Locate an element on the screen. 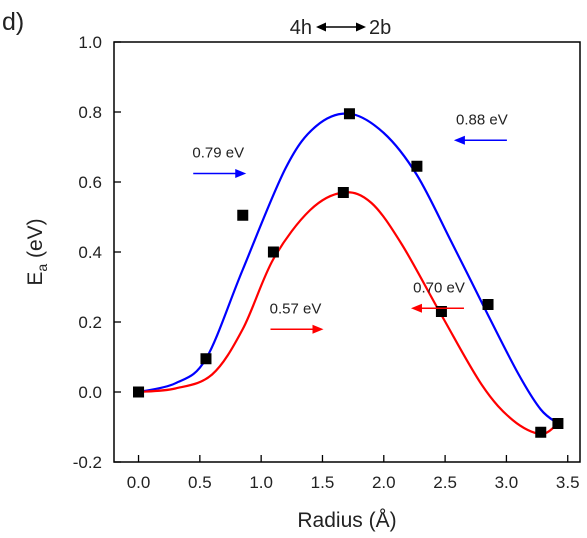  y-tick-label: 1.0 is located at coordinates (90, 42).